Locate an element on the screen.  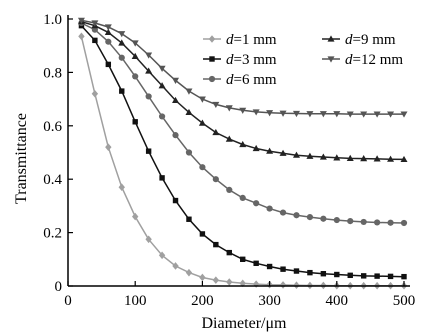
legend: d=1 mmd=3 mmd=6 mmd=9 mmd=12 mm is located at coordinates (303, 60).